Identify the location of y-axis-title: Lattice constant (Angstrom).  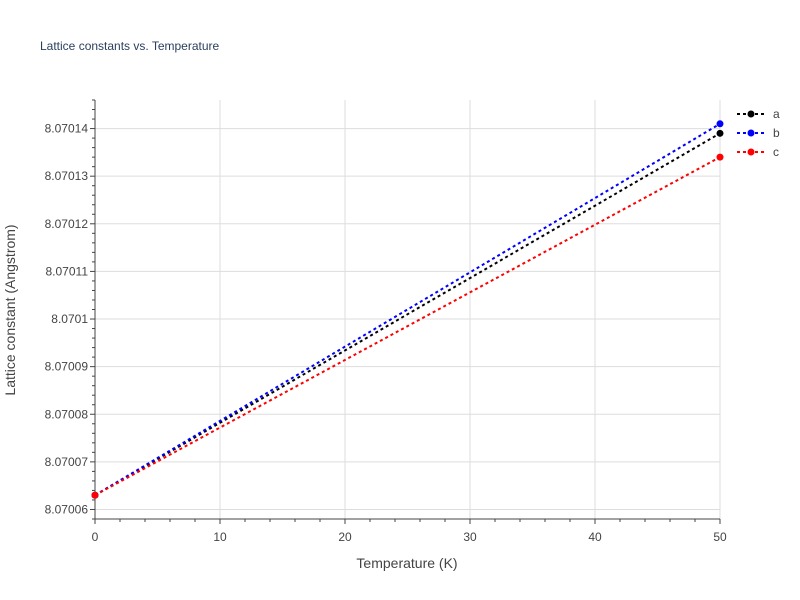
(10, 309).